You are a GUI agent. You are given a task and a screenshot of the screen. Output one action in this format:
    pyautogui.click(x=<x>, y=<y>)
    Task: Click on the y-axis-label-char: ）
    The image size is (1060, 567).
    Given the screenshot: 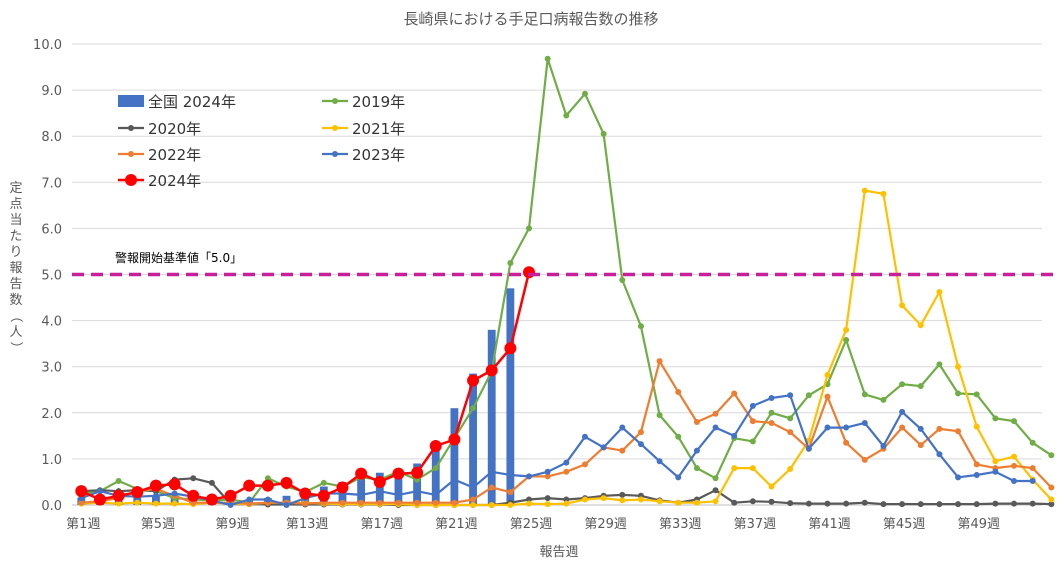 What is the action you would take?
    pyautogui.click(x=15, y=347)
    